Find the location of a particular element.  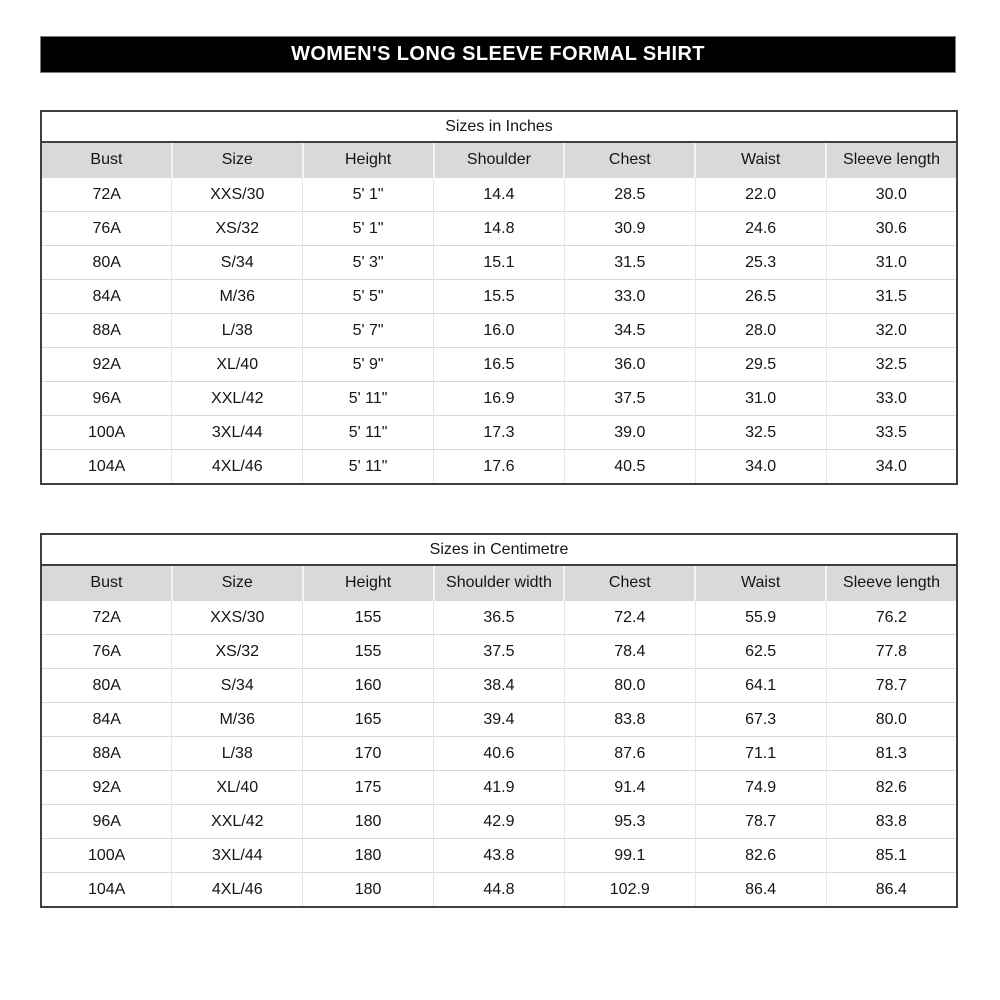

table-cell: 55.9 is located at coordinates (760, 617).